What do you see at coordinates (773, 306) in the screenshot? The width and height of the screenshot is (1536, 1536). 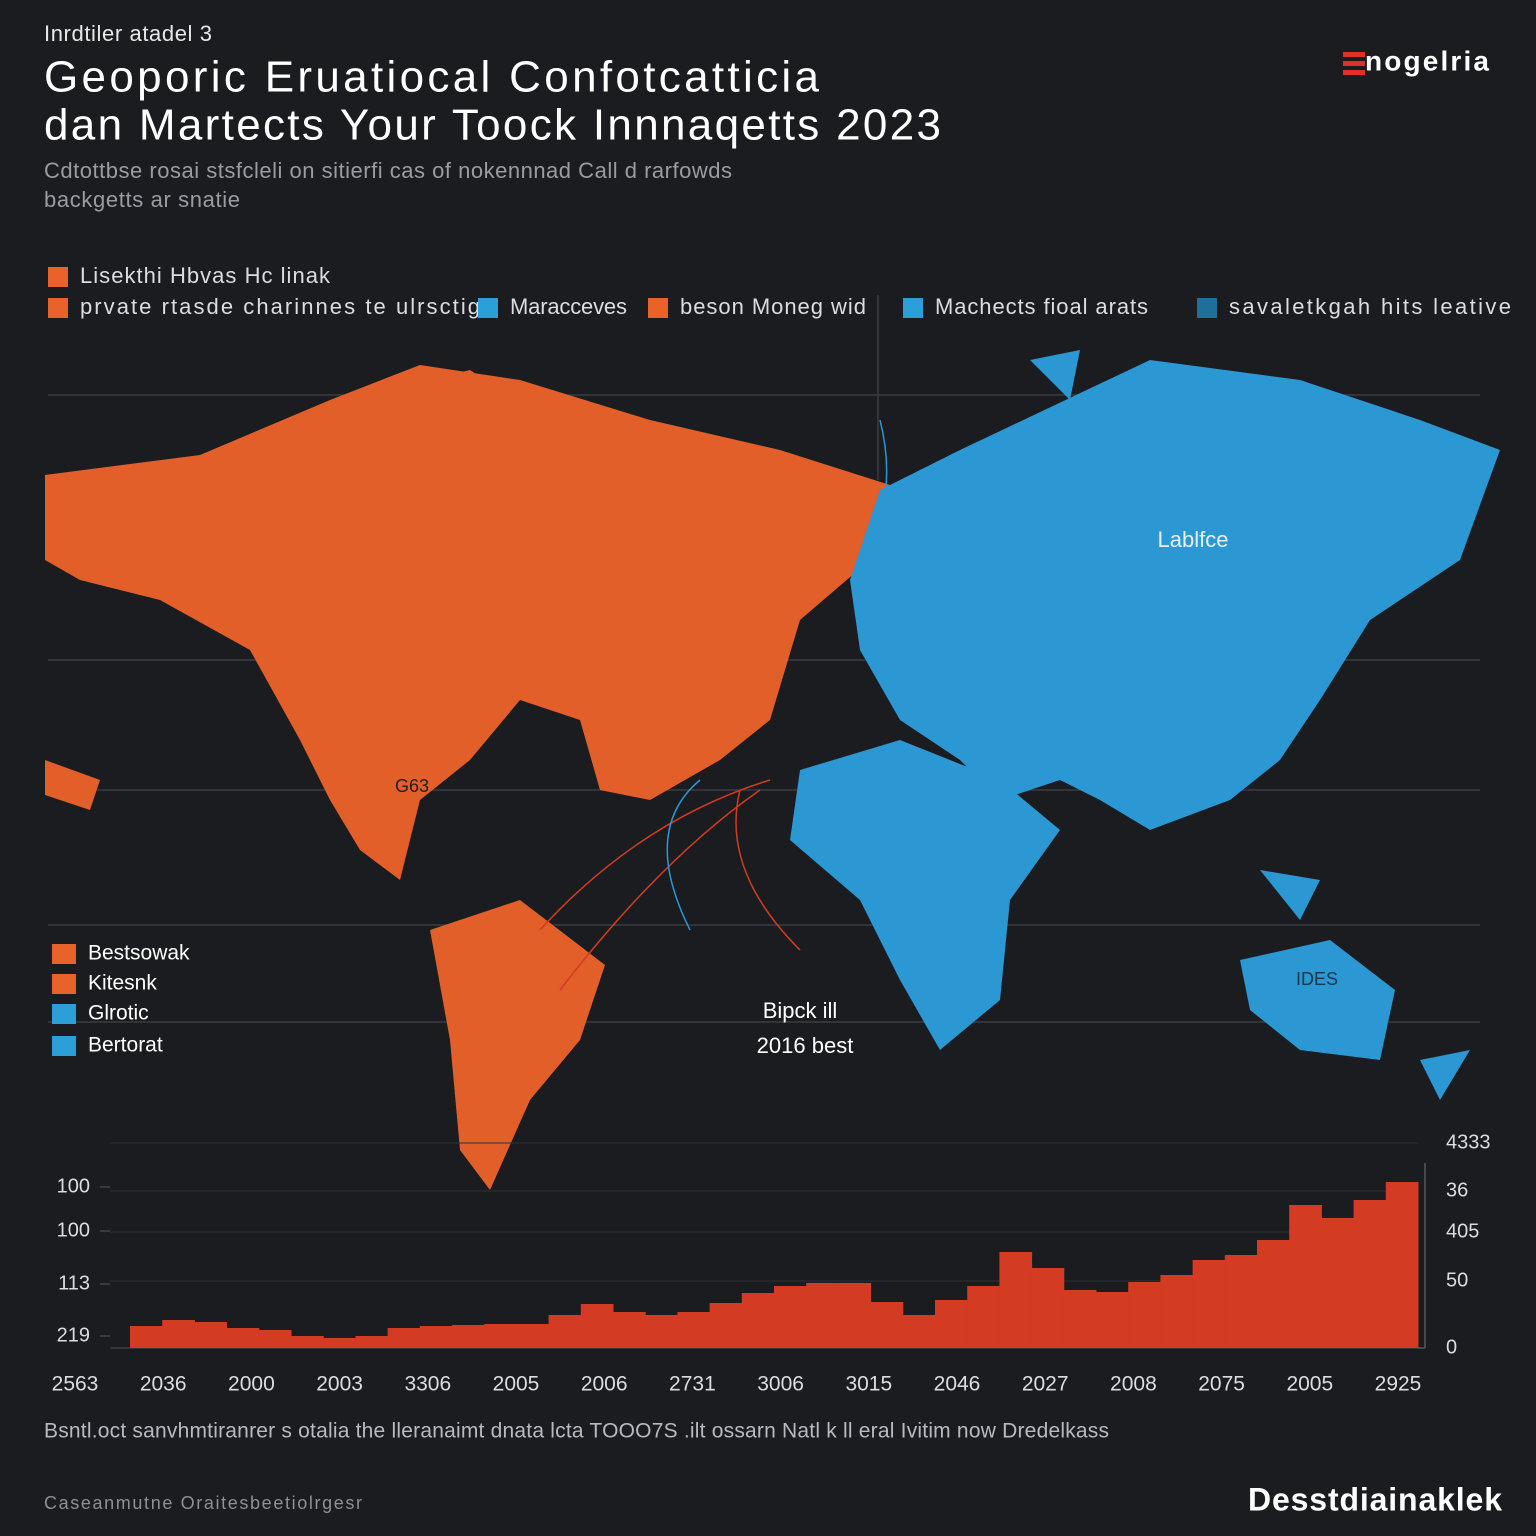 I see `legend-label: beson Moneg wid` at bounding box center [773, 306].